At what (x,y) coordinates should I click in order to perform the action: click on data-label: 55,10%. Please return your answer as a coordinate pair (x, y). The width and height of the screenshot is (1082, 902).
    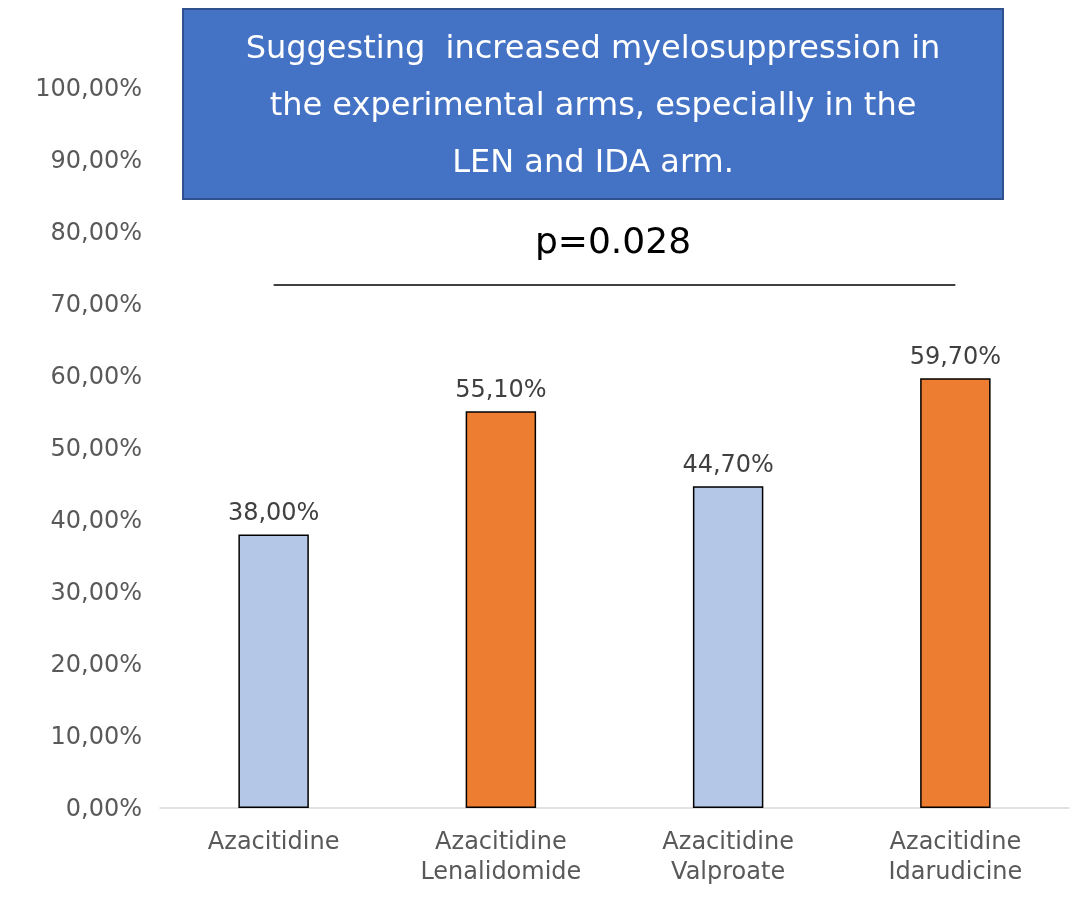
    Looking at the image, I should click on (501, 389).